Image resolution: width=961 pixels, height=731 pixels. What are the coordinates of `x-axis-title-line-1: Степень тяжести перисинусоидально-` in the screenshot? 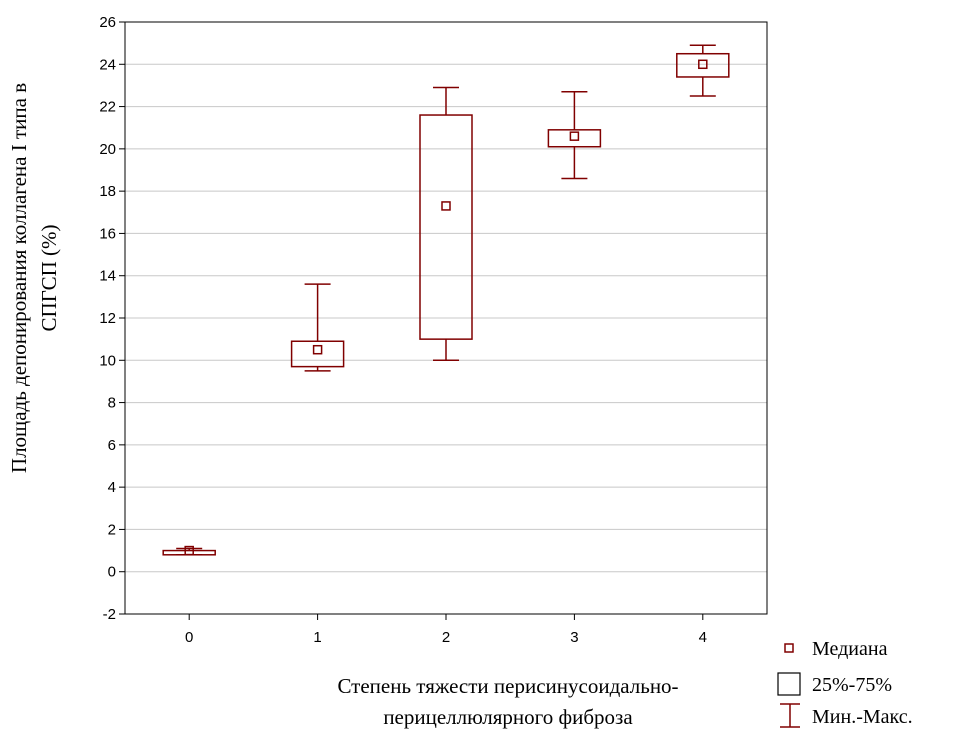 It's located at (507, 686).